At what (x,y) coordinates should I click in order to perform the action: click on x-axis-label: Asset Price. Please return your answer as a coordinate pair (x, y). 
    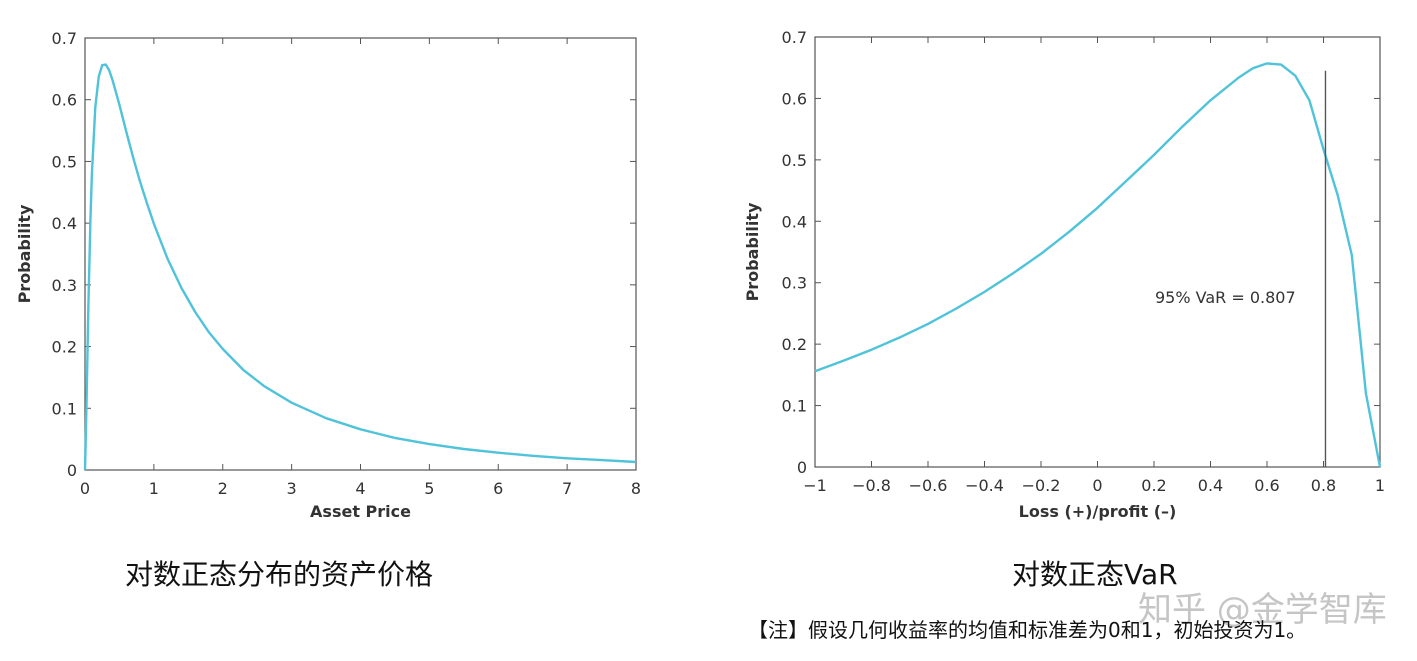
    Looking at the image, I should click on (360, 511).